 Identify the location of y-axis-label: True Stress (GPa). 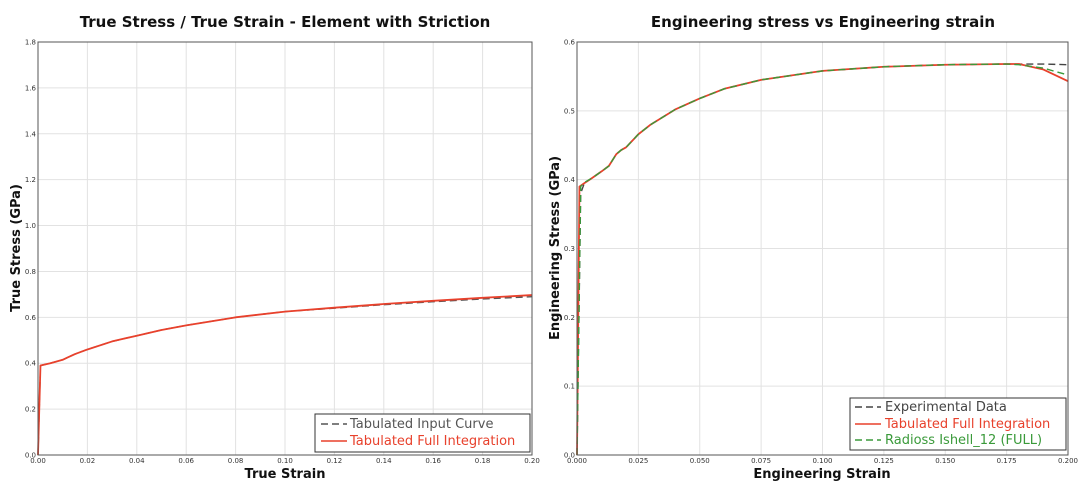
(16, 248).